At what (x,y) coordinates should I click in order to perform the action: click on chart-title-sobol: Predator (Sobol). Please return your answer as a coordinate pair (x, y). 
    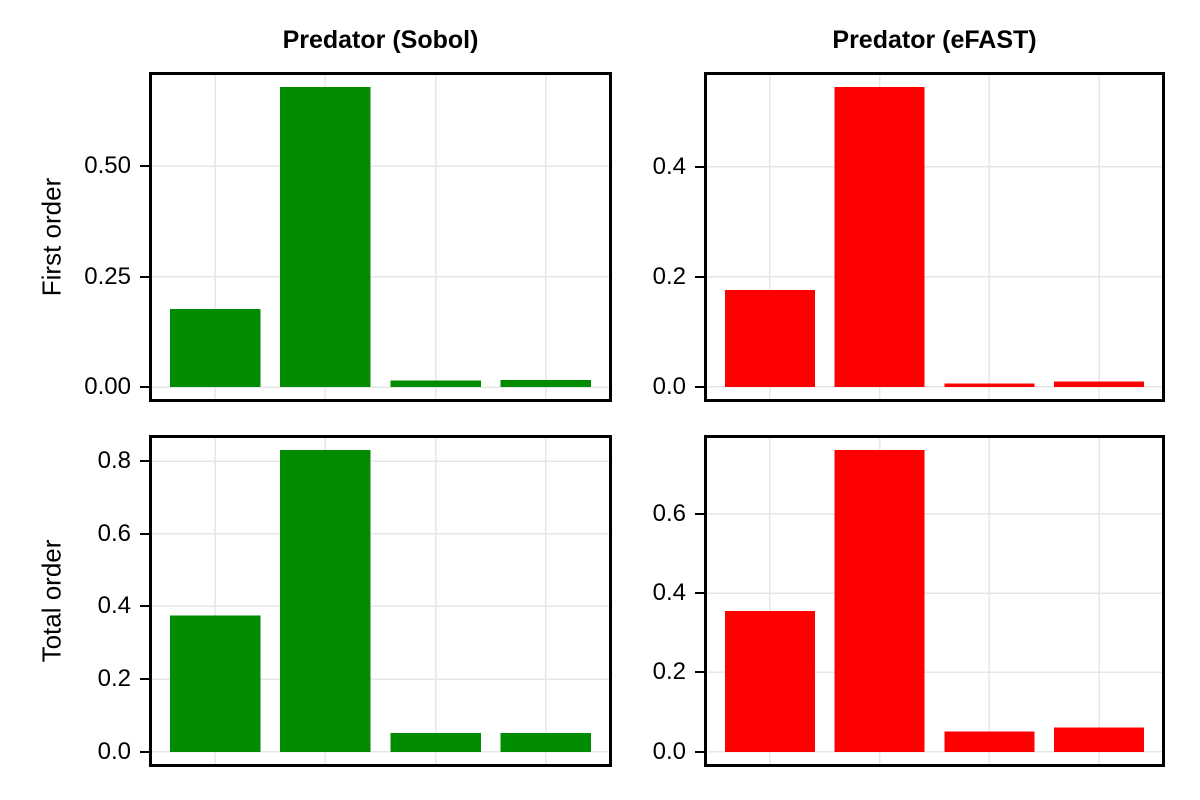
    Looking at the image, I should click on (380, 40).